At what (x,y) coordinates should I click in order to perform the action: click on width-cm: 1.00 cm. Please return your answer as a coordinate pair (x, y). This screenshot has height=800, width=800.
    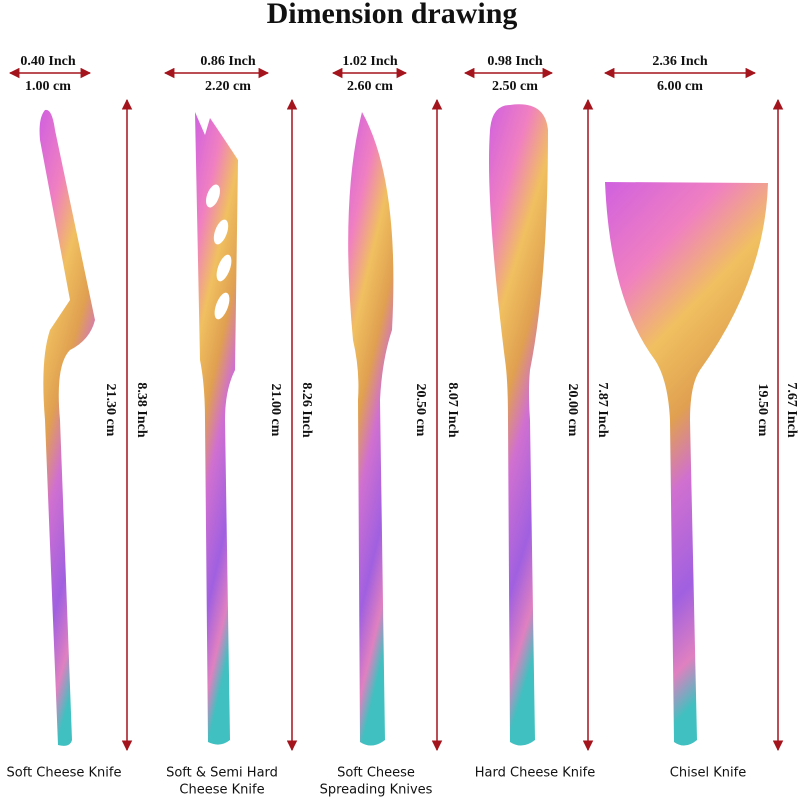
    Looking at the image, I should click on (48, 86).